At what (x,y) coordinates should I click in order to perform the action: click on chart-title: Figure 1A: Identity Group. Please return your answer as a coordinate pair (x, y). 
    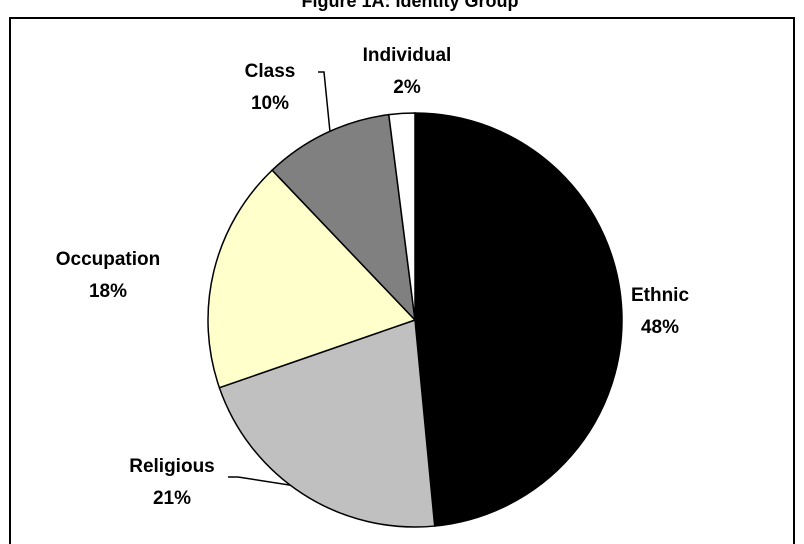
    Looking at the image, I should click on (409, 5).